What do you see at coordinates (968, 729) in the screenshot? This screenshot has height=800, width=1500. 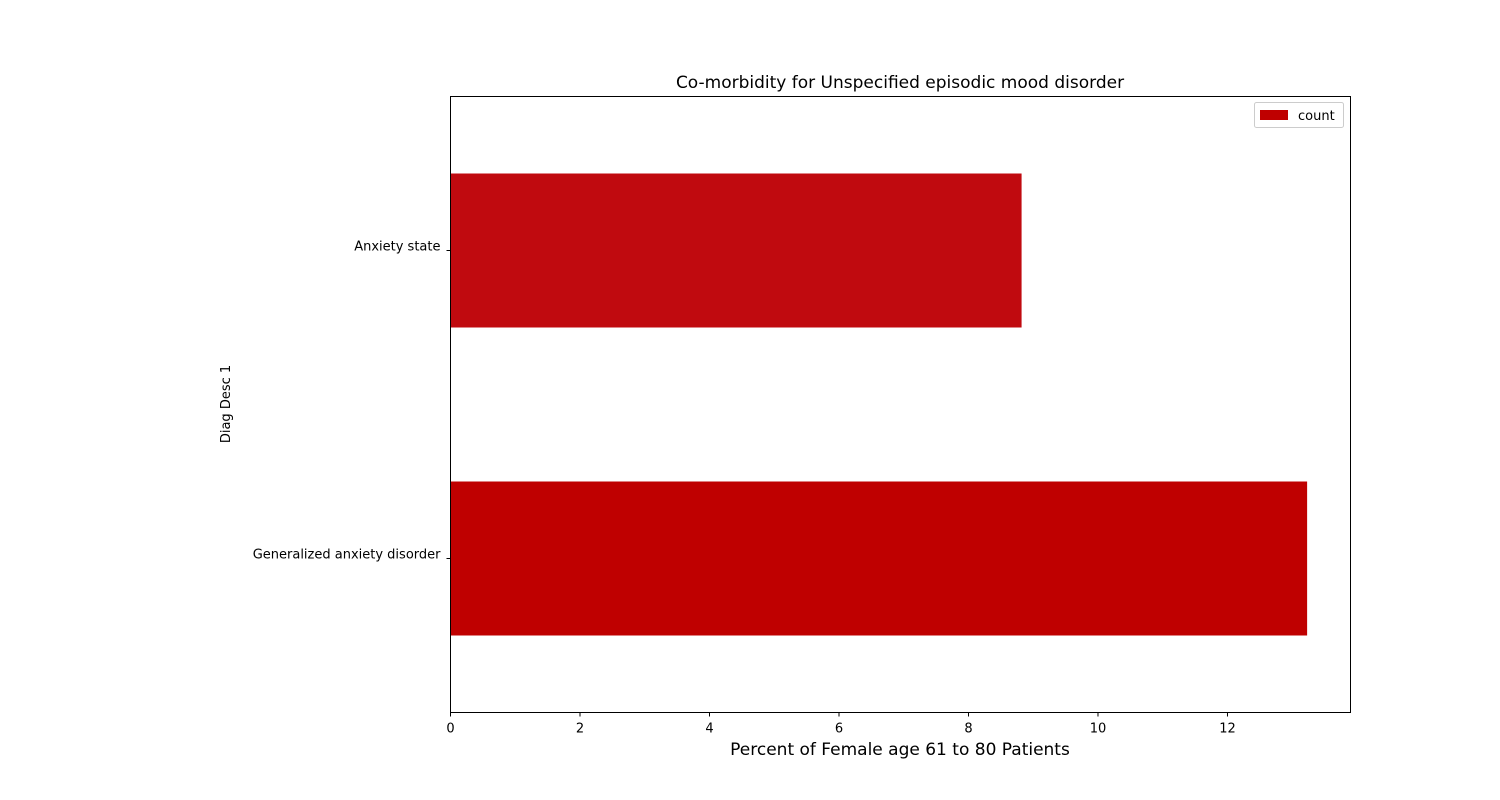 I see `x-tick-label: 8` at bounding box center [968, 729].